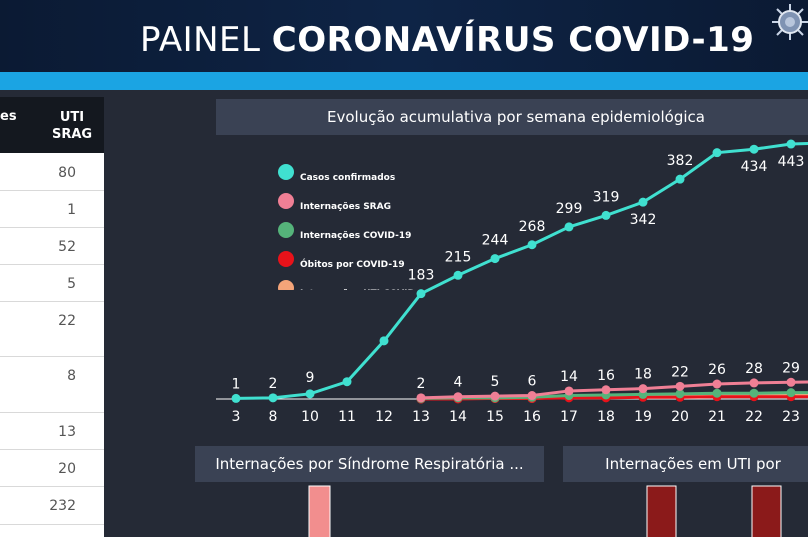 The image size is (808, 537). I want to click on data-label-casos: 342, so click(643, 220).